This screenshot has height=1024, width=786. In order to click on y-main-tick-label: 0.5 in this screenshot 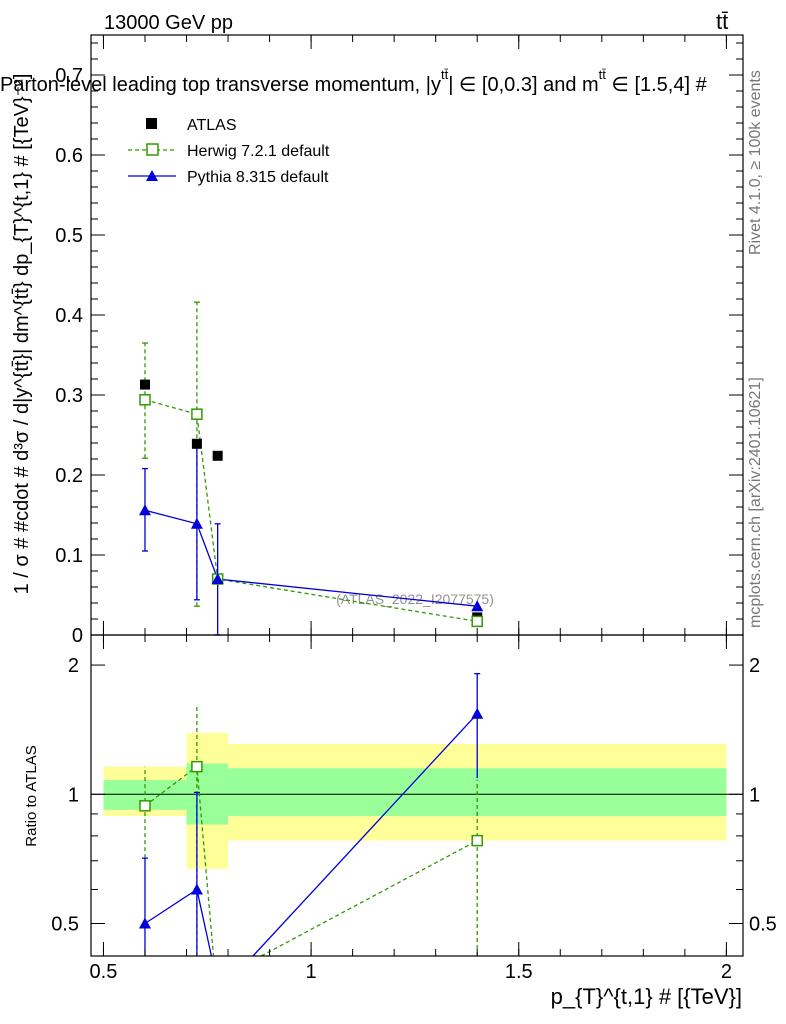, I will do `click(69, 236)`.